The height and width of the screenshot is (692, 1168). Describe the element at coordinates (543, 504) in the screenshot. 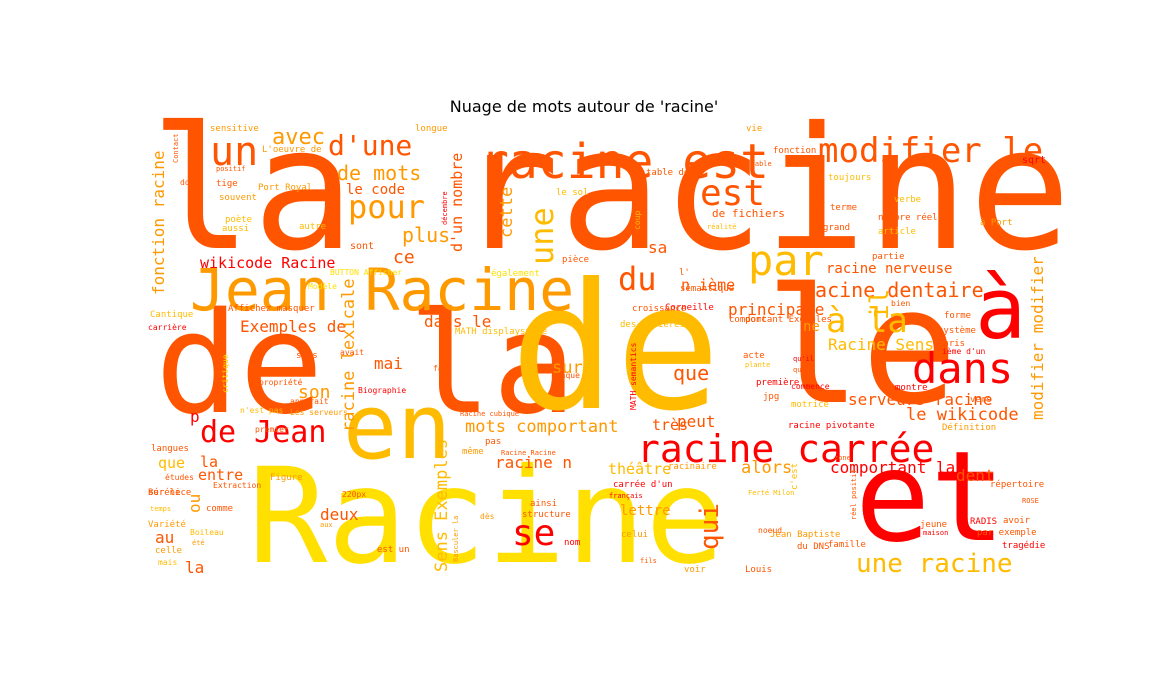

I see `cloud-word: ainsi` at that location.